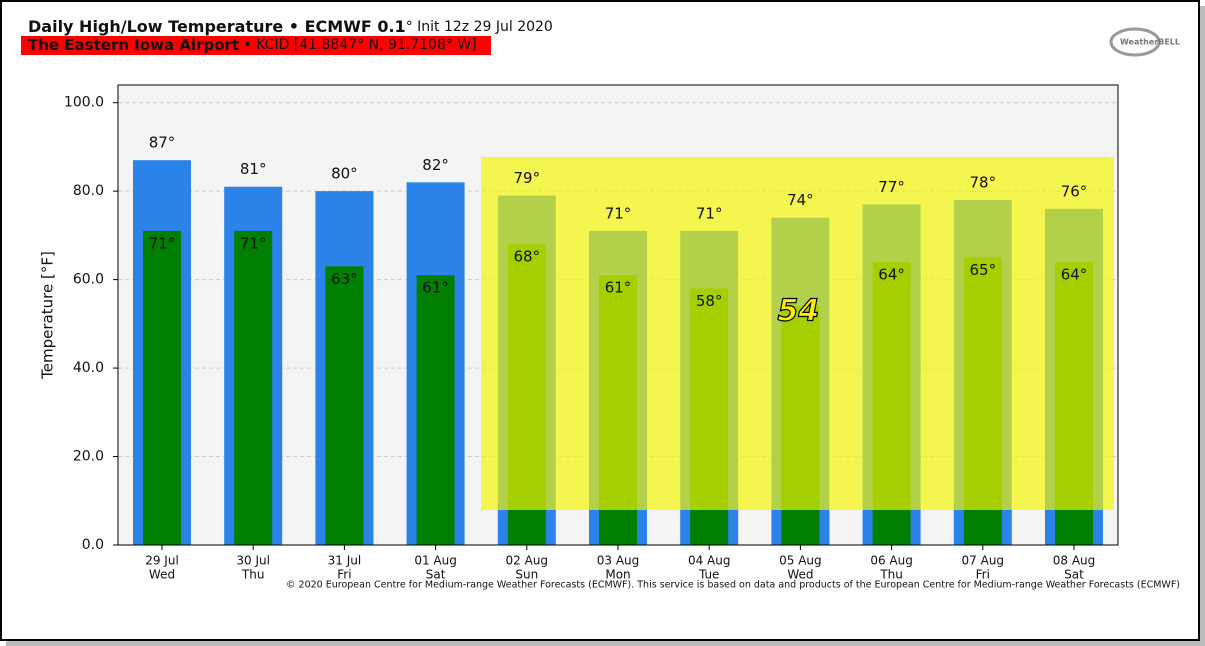 This screenshot has width=1205, height=646. I want to click on y-tick-label: 100.0, so click(84, 103).